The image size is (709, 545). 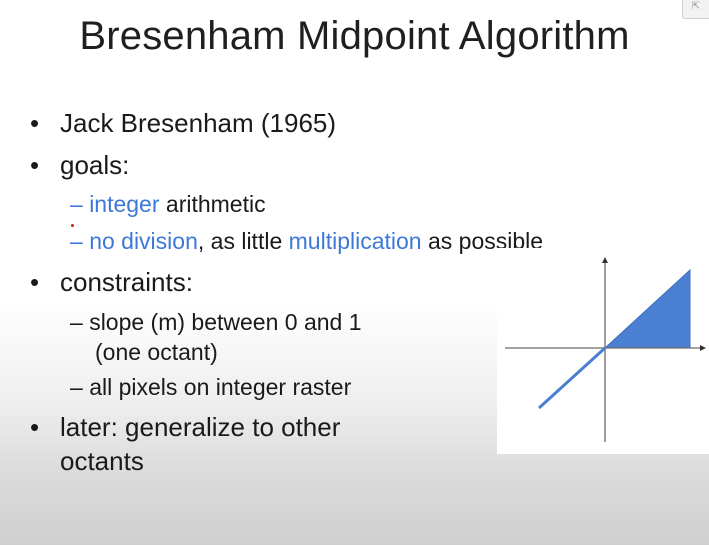 What do you see at coordinates (355, 241) in the screenshot?
I see `highlight-multiplication: multiplication` at bounding box center [355, 241].